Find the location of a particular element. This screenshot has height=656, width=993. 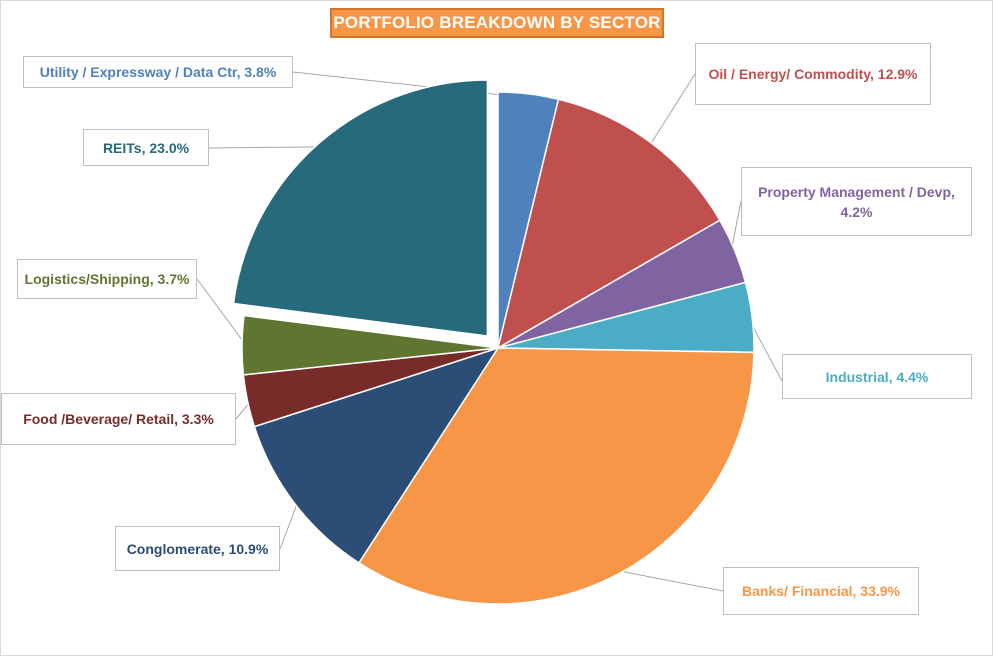

data-label-conglomerate: Conglomerate, 10.9% is located at coordinates (197, 548).